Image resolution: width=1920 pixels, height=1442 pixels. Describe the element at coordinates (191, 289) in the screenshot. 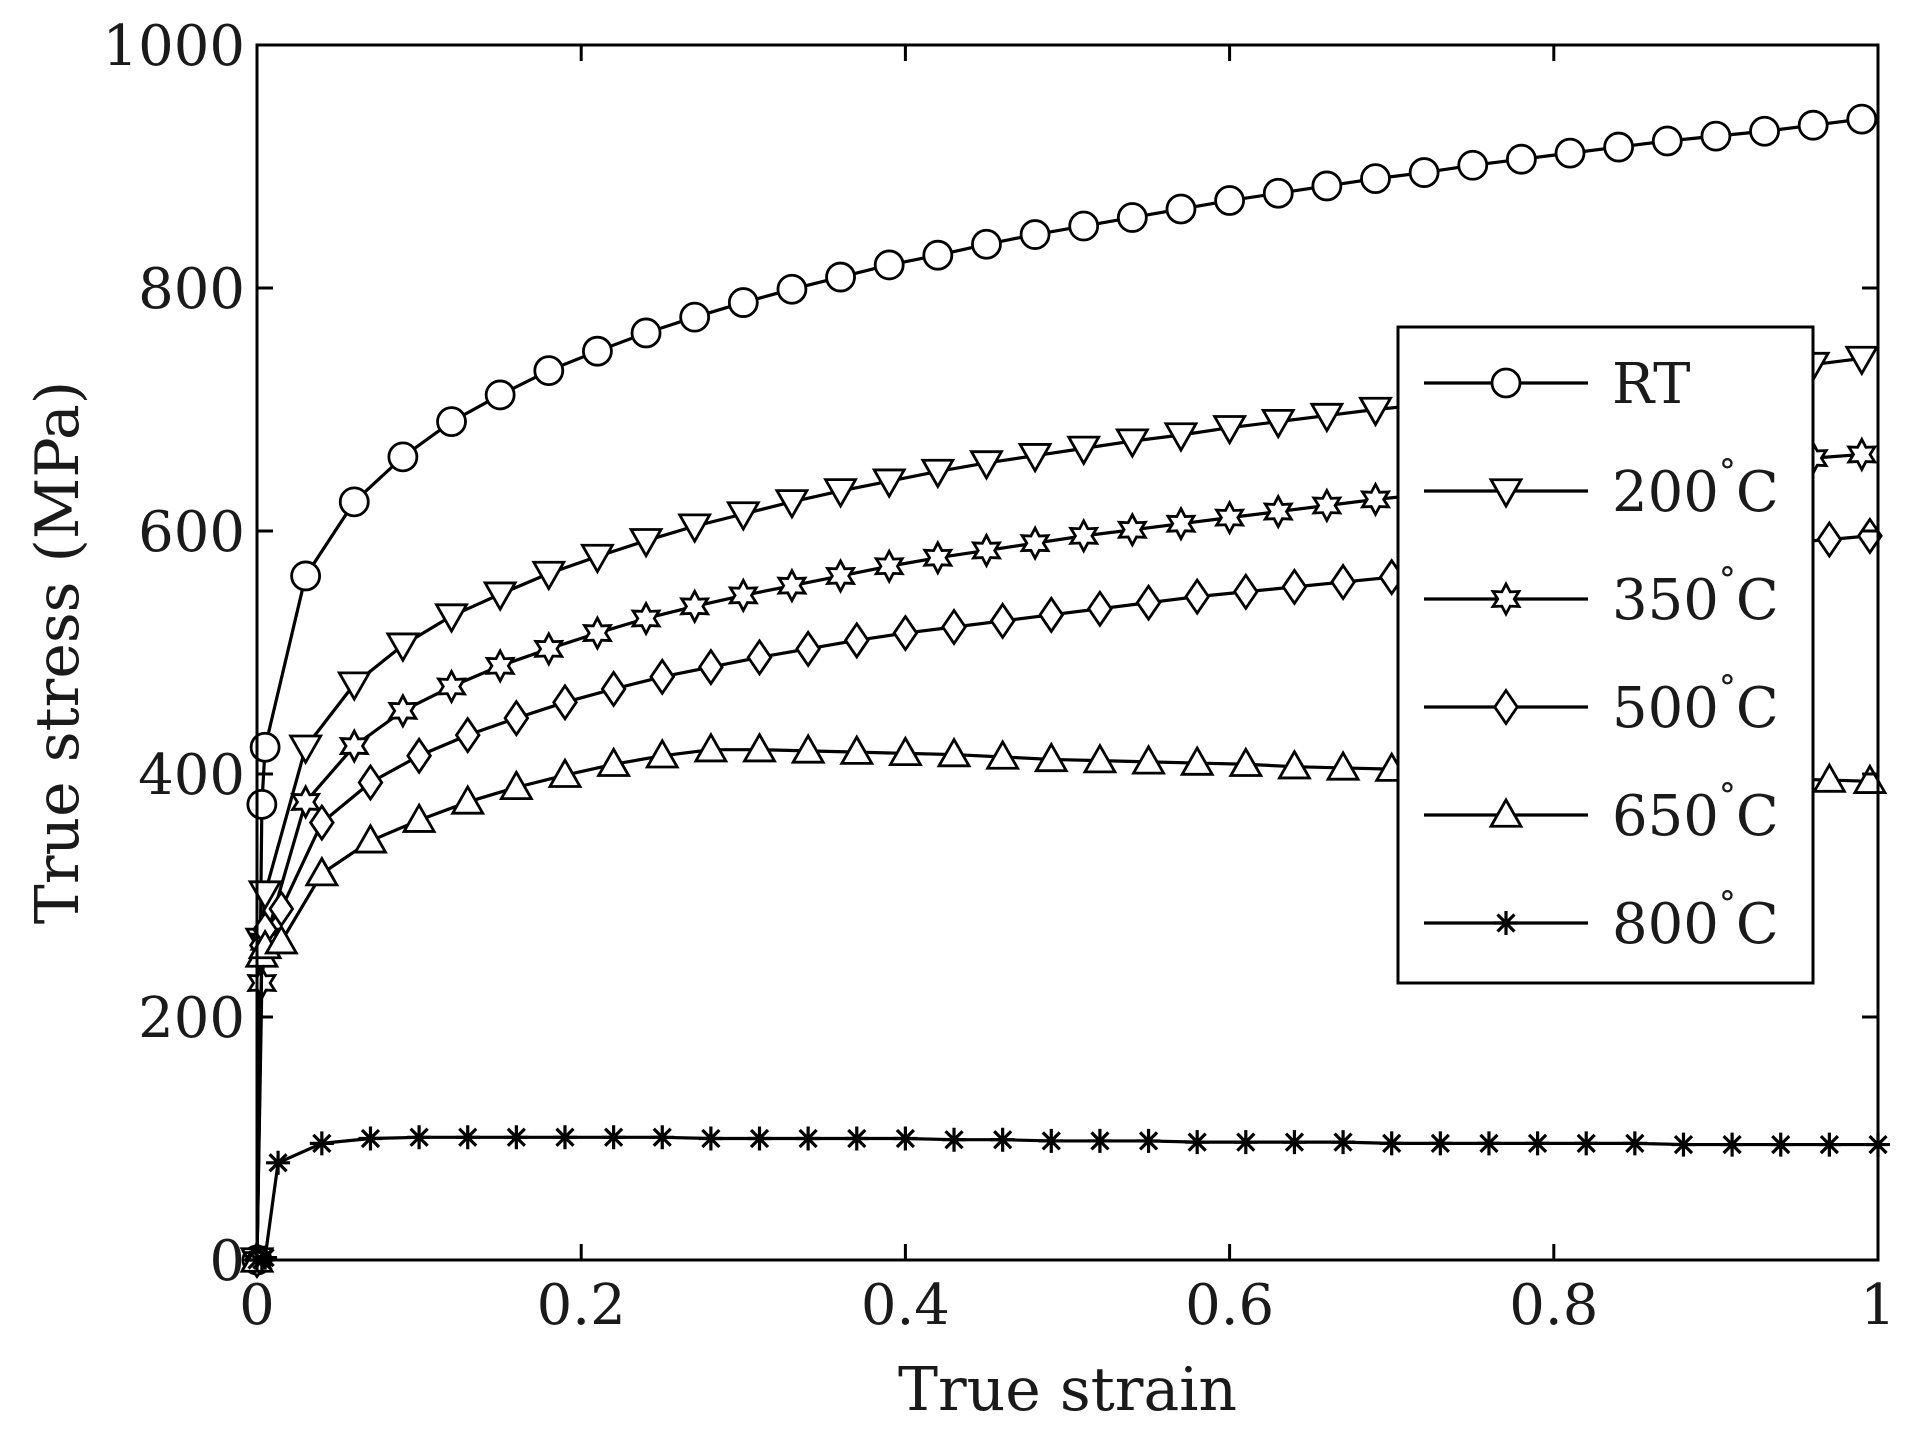

I see `y-tick-label-4: 800` at that location.